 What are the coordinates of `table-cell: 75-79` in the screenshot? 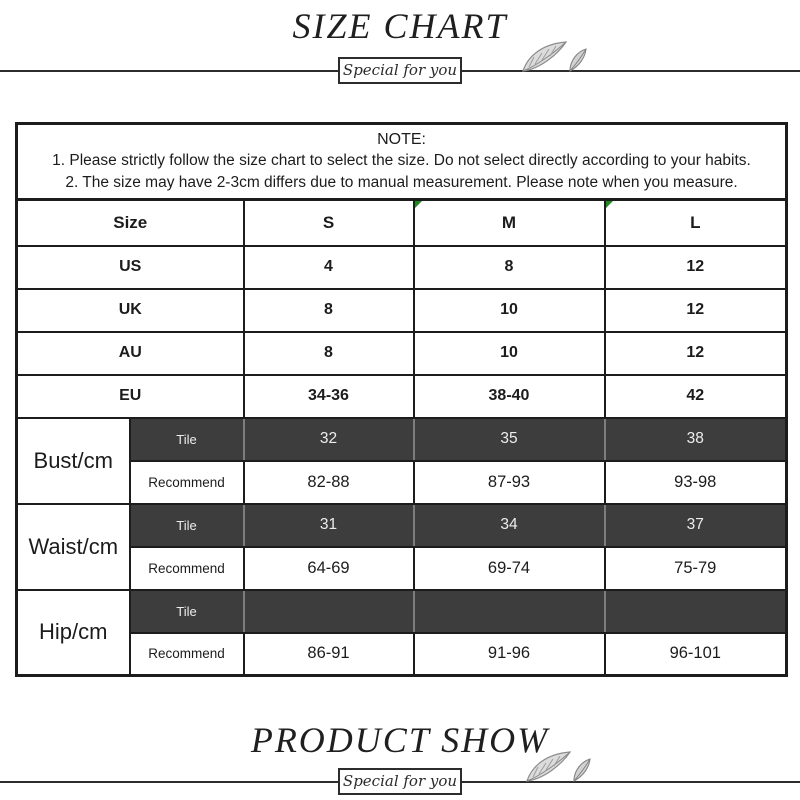 It's located at (695, 568).